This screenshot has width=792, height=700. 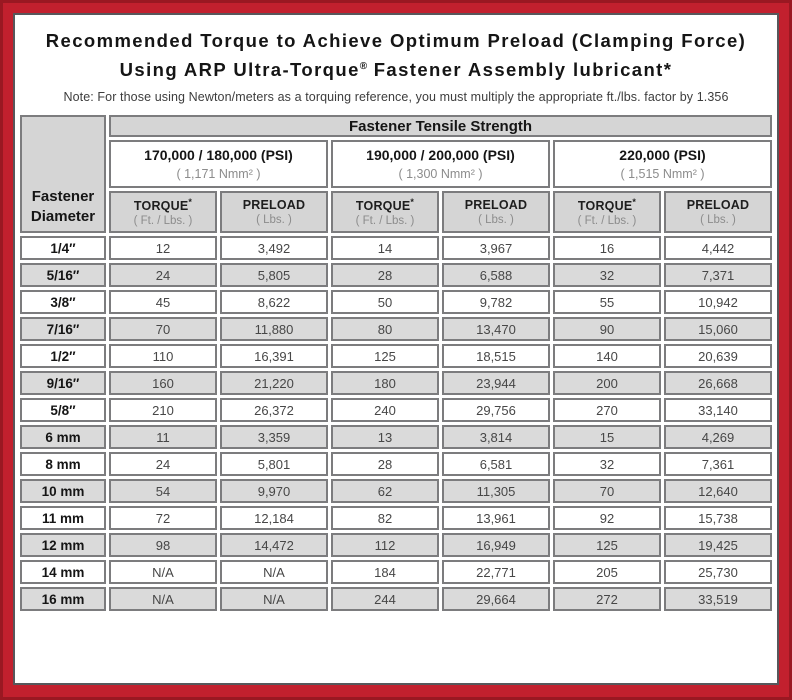 I want to click on preload-value-cell: 20,639, so click(x=718, y=356).